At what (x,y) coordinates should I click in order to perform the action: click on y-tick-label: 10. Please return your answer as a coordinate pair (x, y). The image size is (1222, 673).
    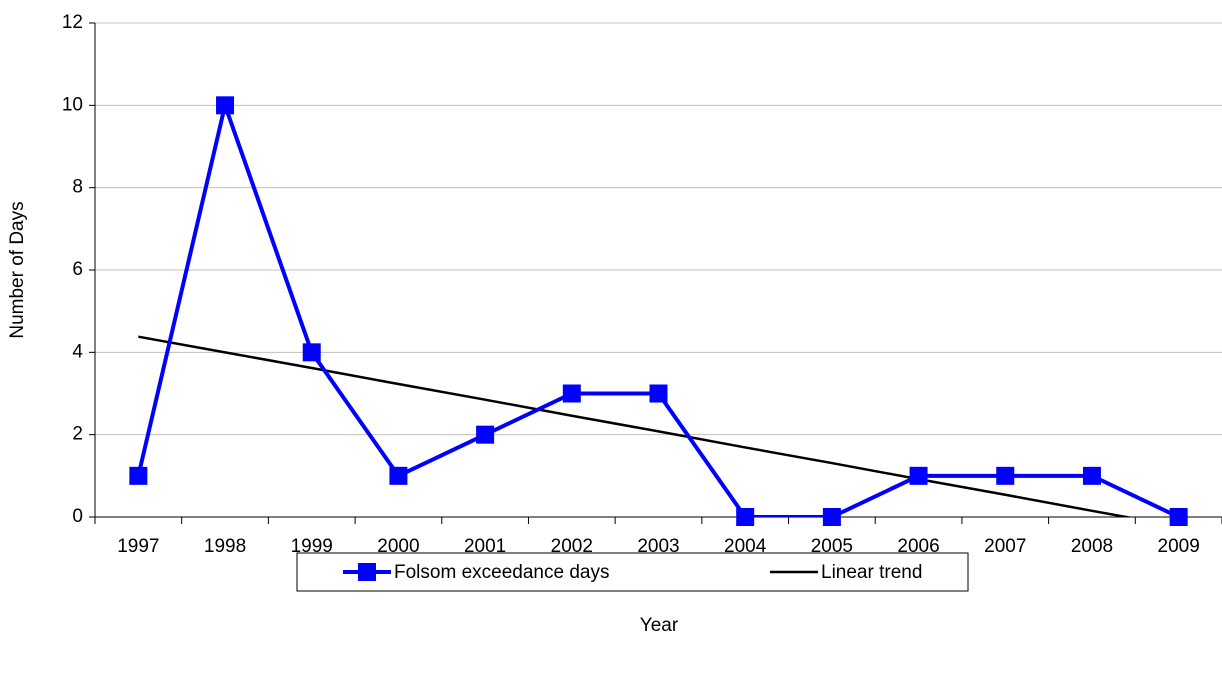
    Looking at the image, I should click on (72, 104).